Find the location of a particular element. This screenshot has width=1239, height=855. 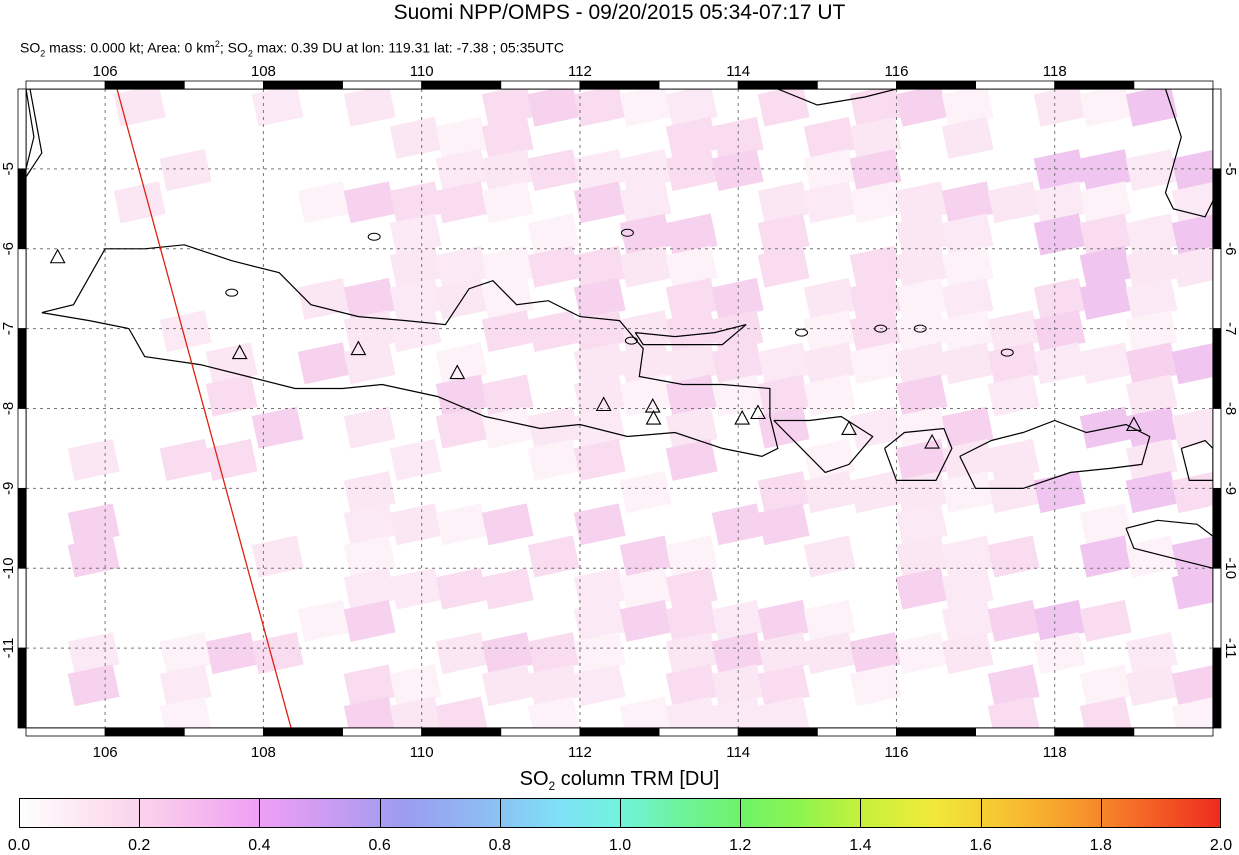

lon-tick-label-top: 116 is located at coordinates (897, 71).